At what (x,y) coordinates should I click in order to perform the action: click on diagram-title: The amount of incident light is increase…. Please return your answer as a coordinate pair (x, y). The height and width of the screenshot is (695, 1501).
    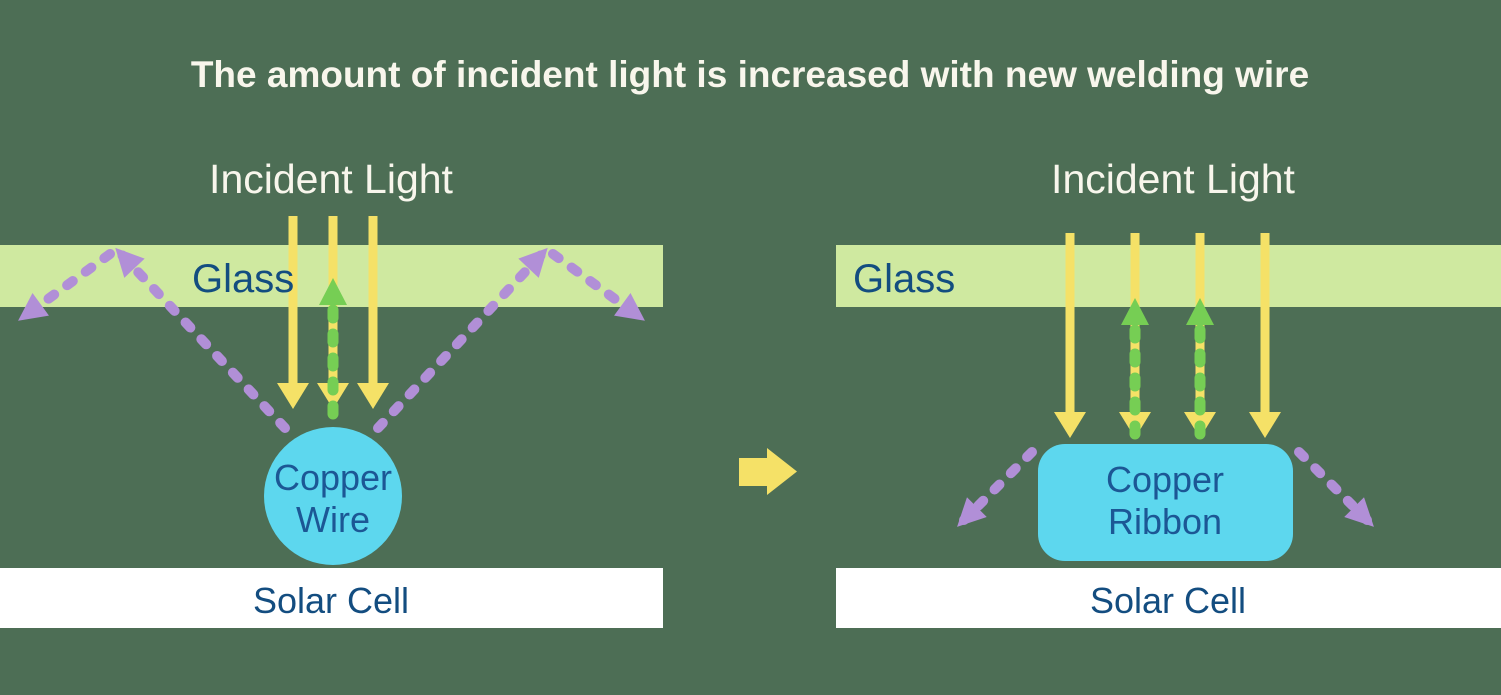
    Looking at the image, I should click on (750, 74).